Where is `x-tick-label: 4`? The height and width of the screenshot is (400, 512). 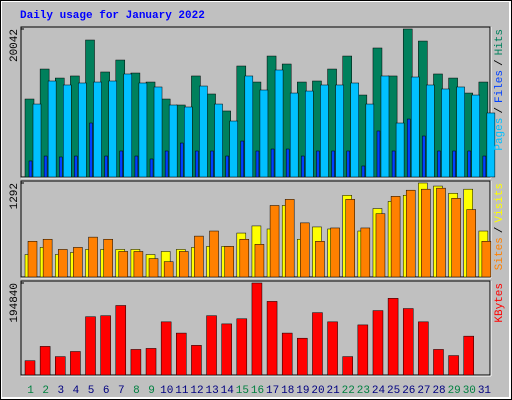 x-tick-label: 4 is located at coordinates (76, 391).